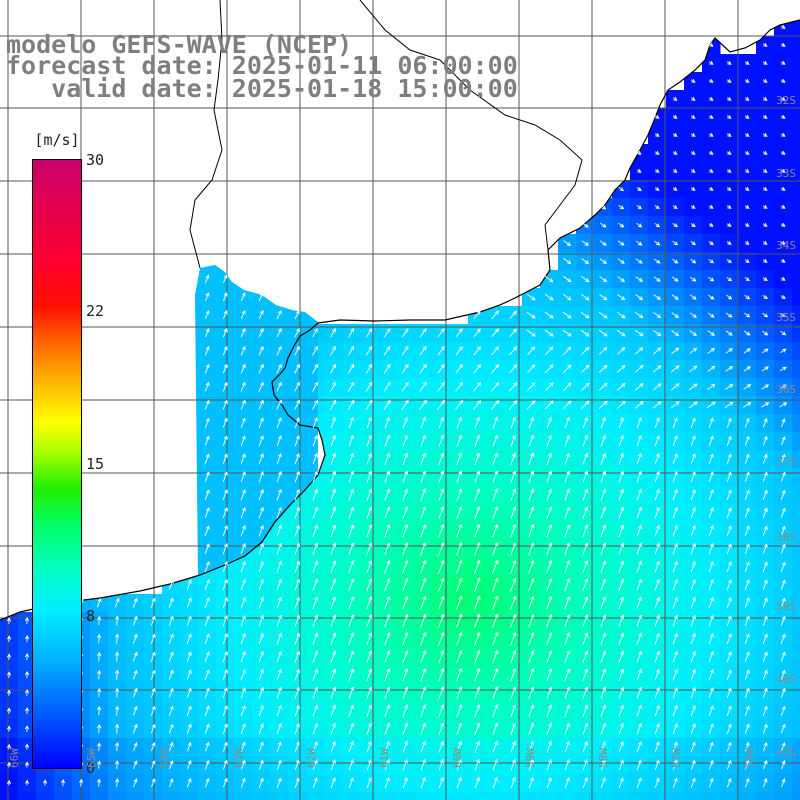 The image size is (800, 800). What do you see at coordinates (511, 155) in the screenshot?
I see `border-line` at bounding box center [511, 155].